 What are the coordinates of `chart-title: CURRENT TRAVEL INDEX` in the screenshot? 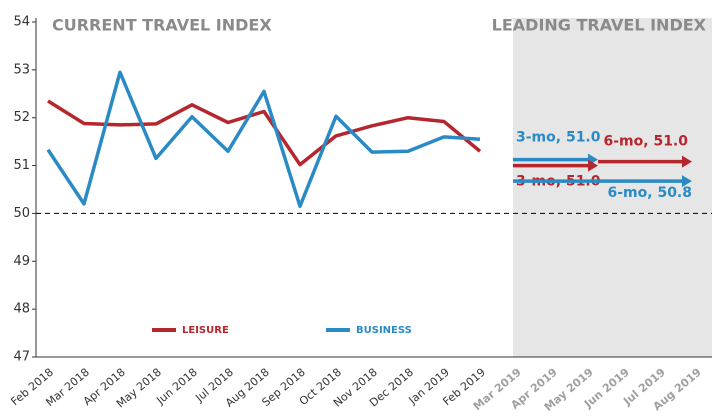 It's located at (162, 25).